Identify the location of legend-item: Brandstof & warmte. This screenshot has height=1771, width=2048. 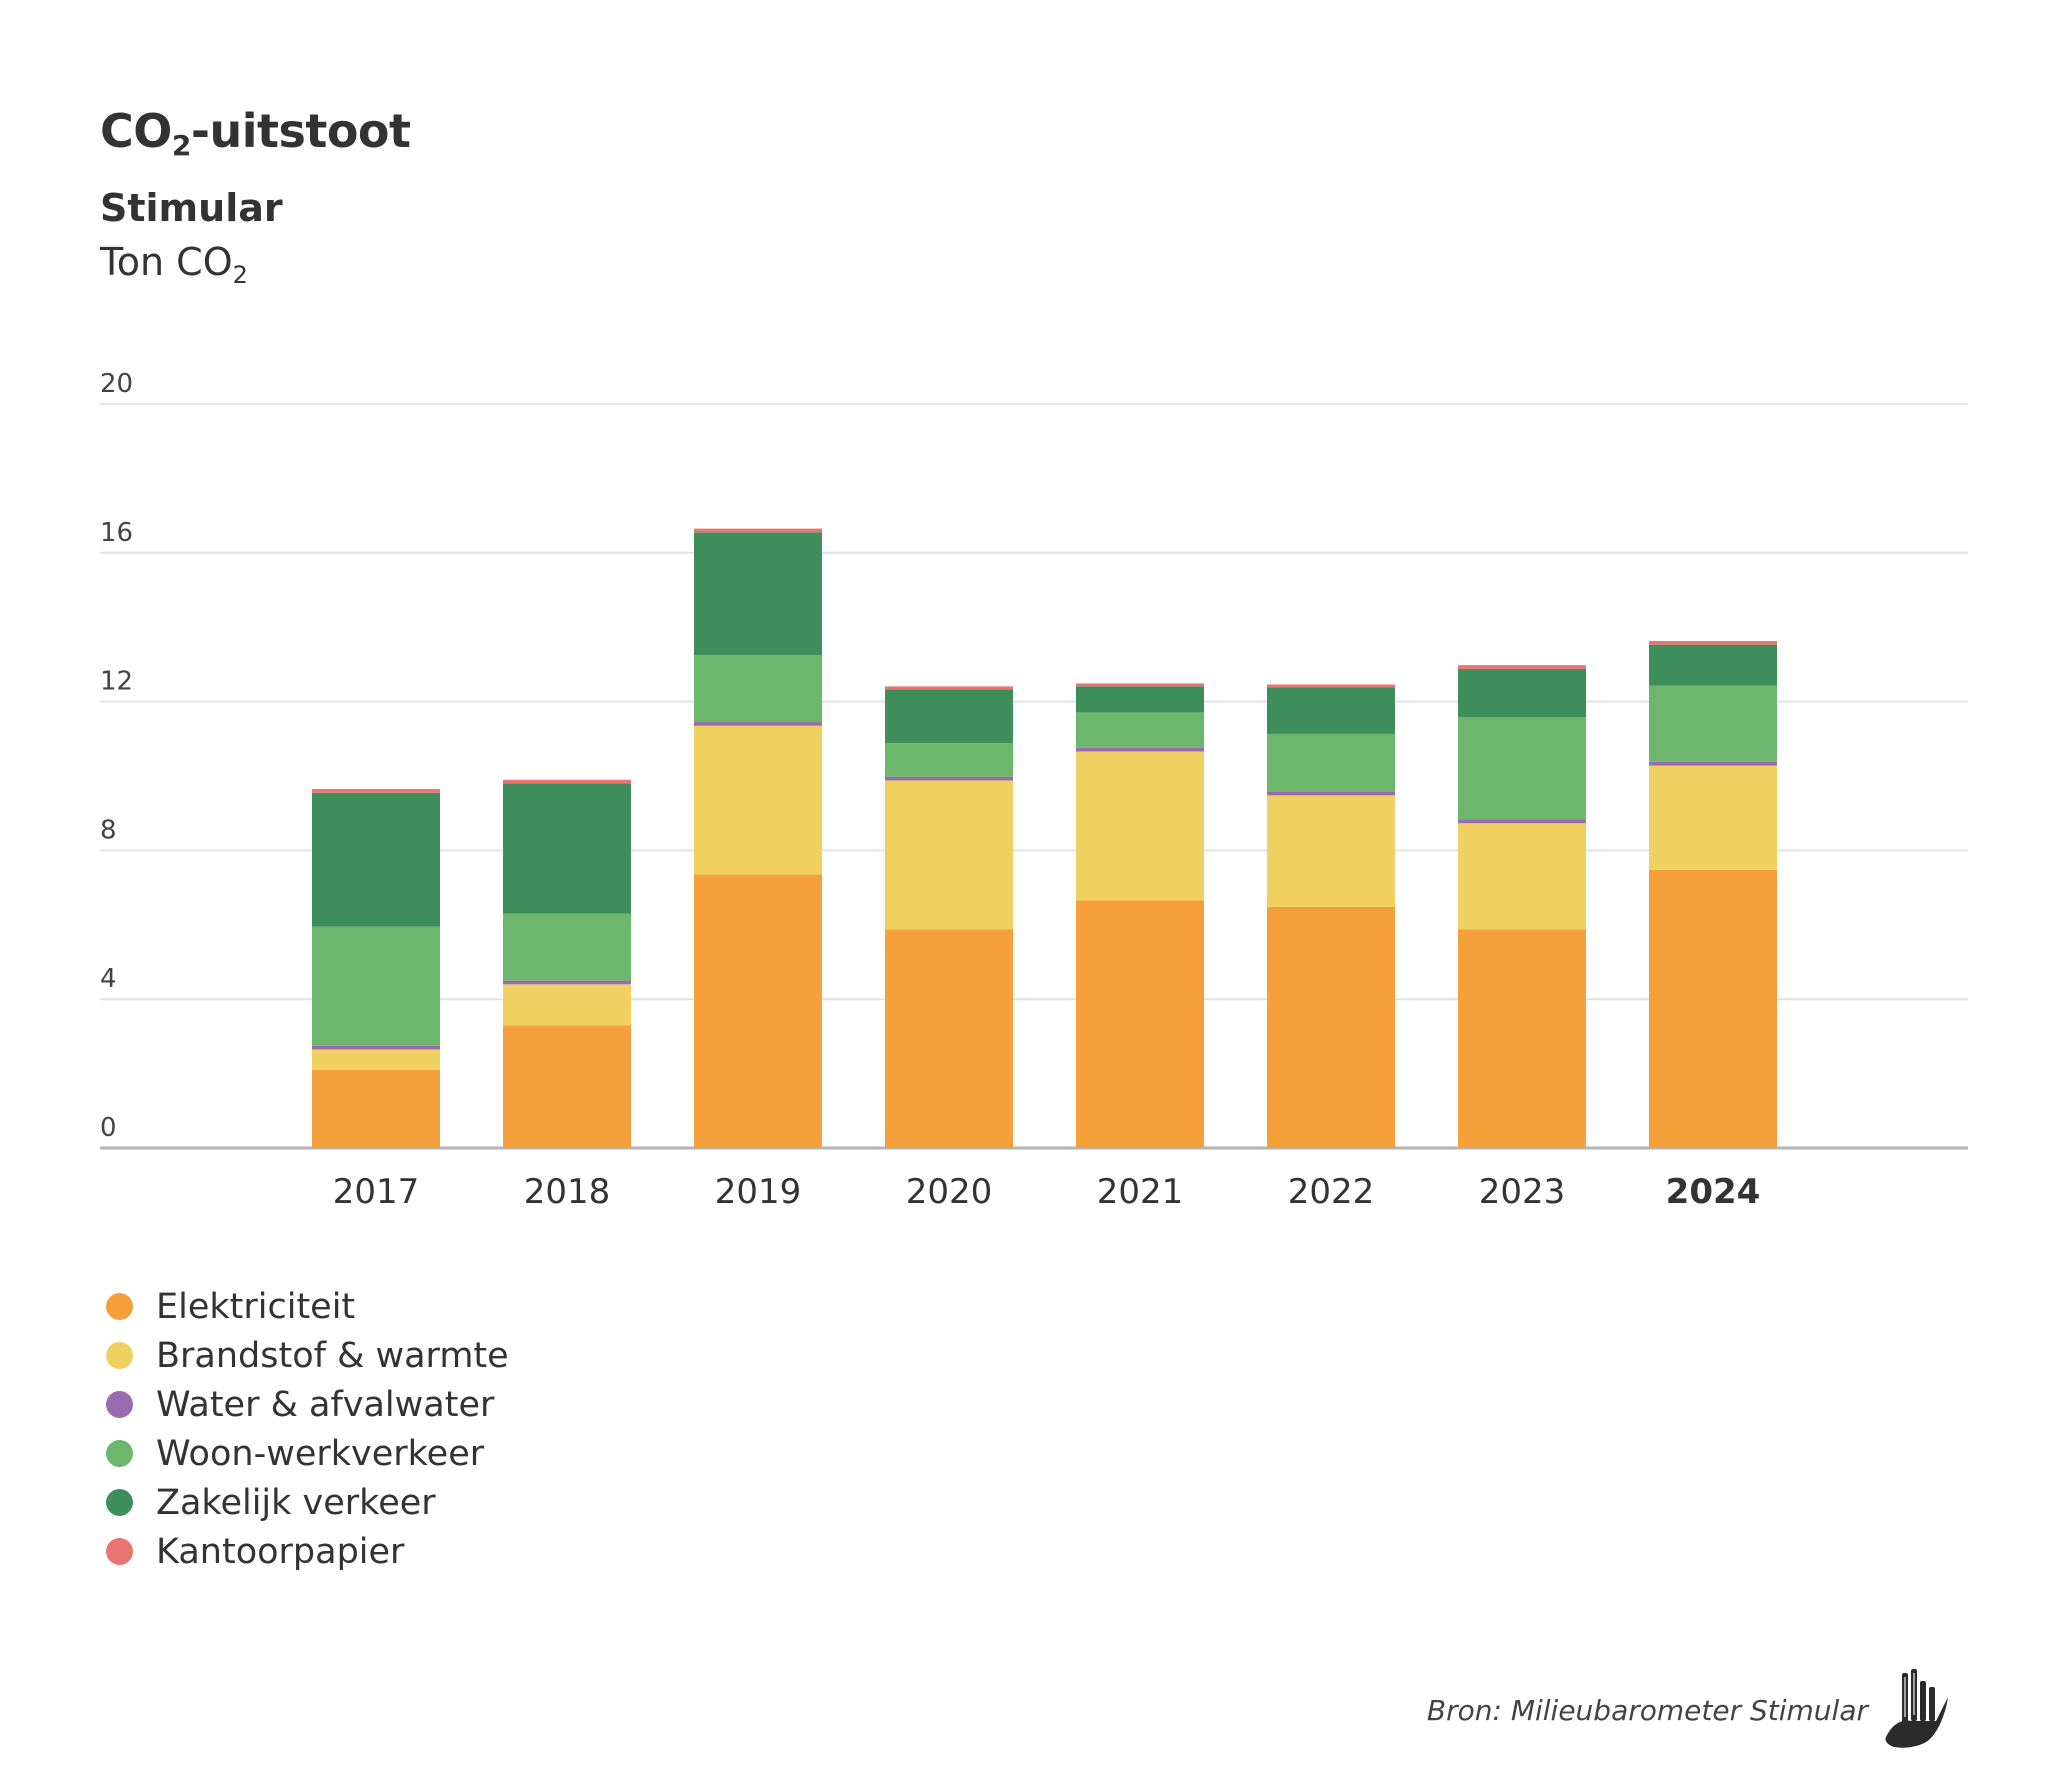
(307, 1355).